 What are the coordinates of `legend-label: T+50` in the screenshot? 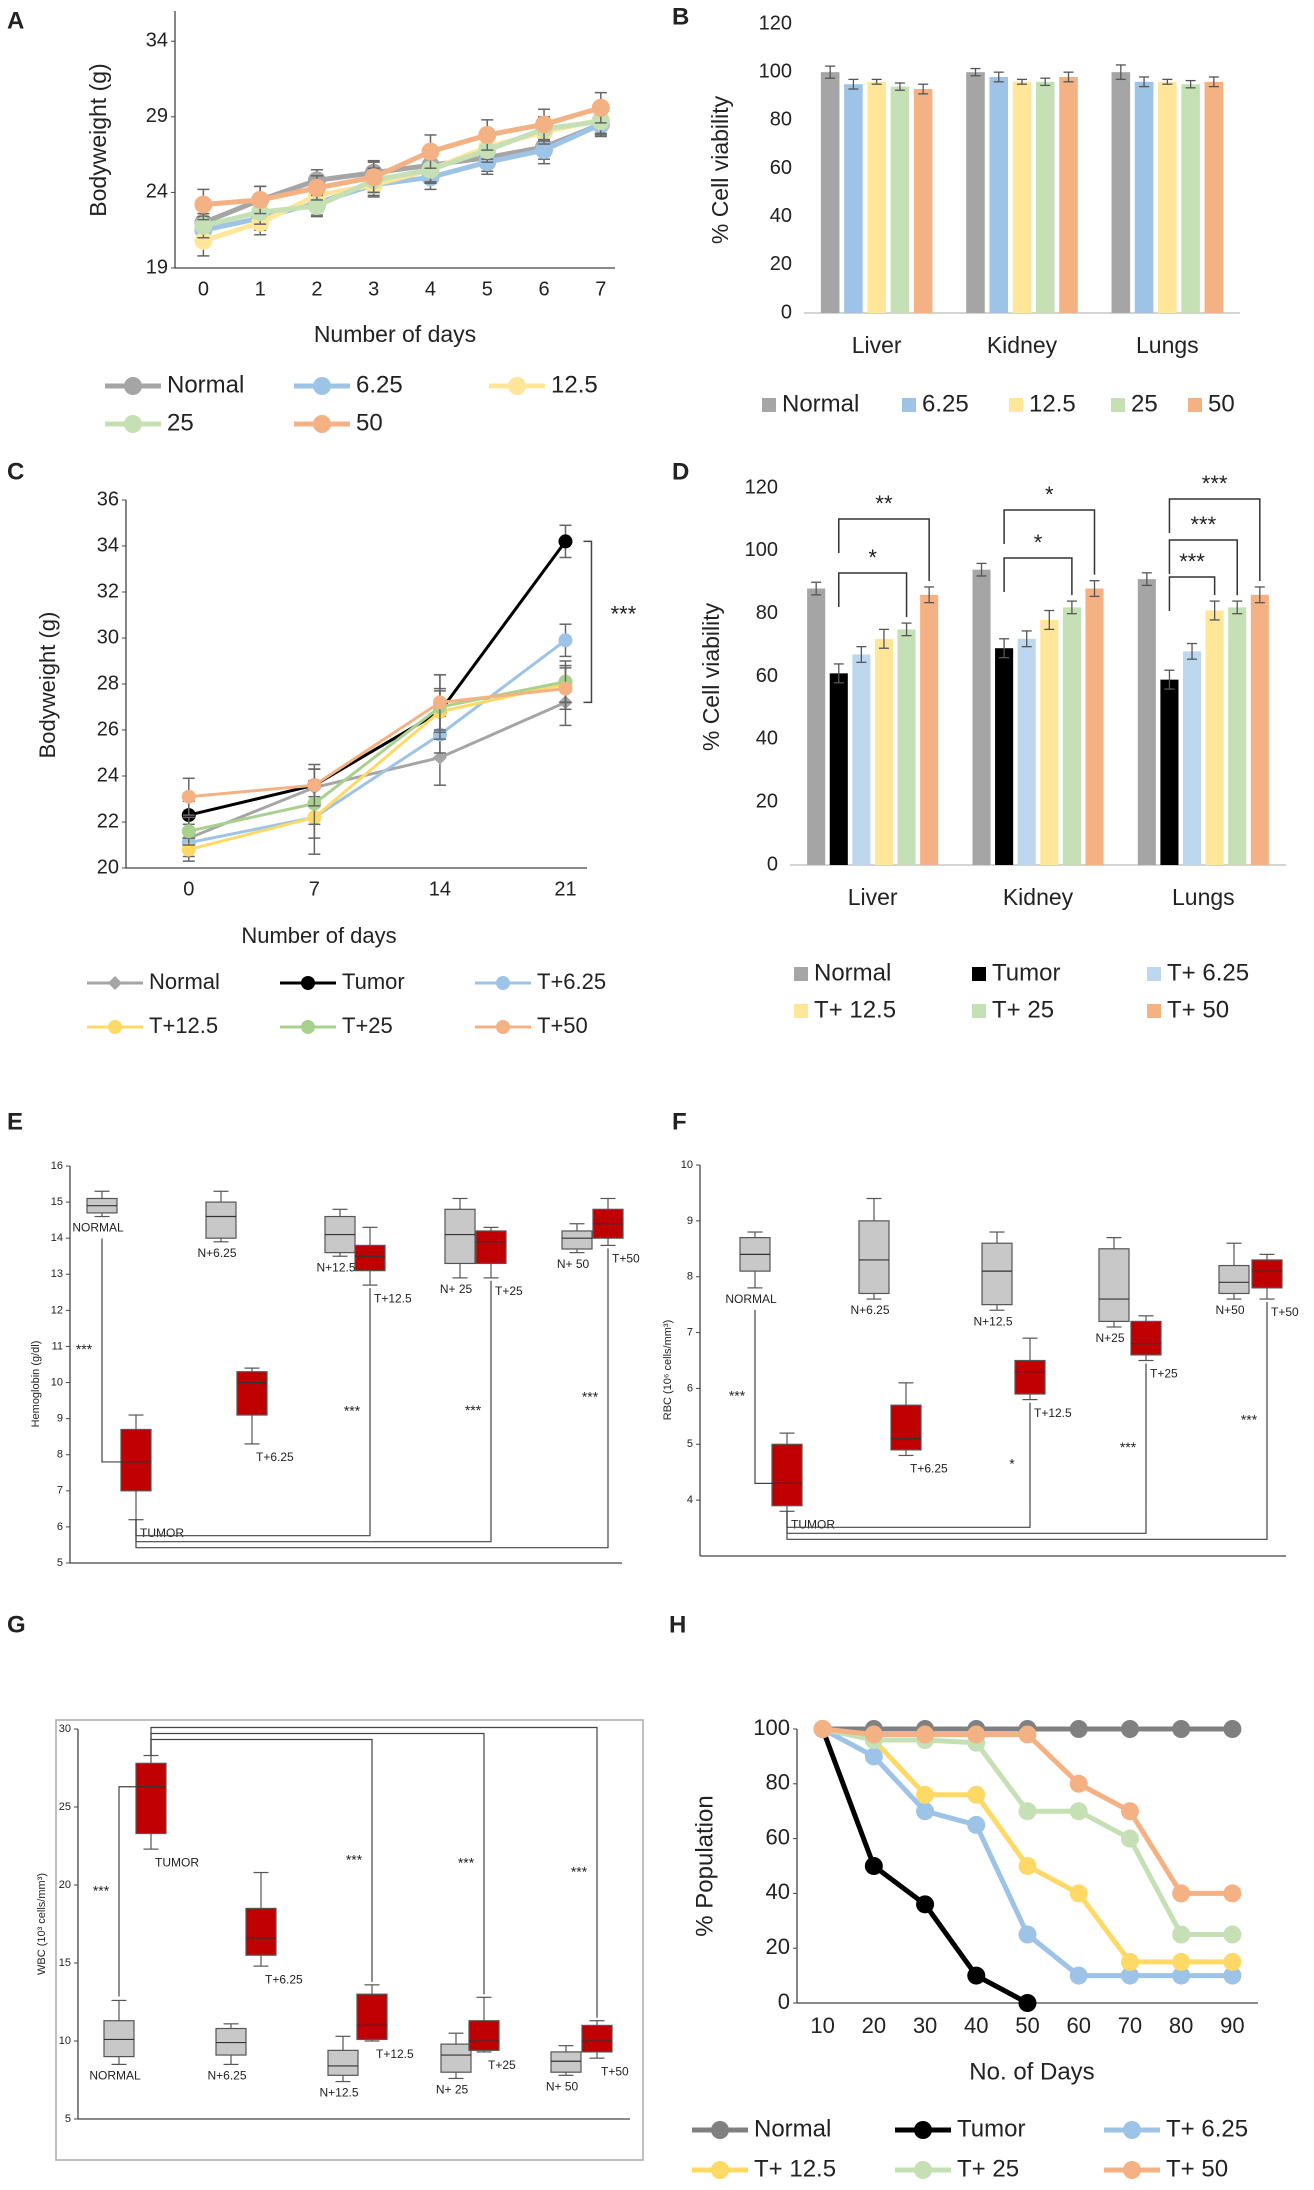 It's located at (562, 1025).